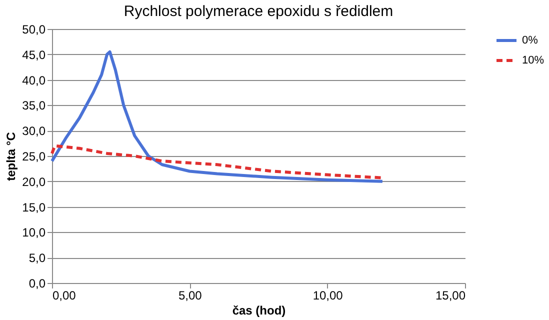 The width and height of the screenshot is (549, 320). Describe the element at coordinates (34, 80) in the screenshot. I see `y-tick-label: 40,0` at that location.